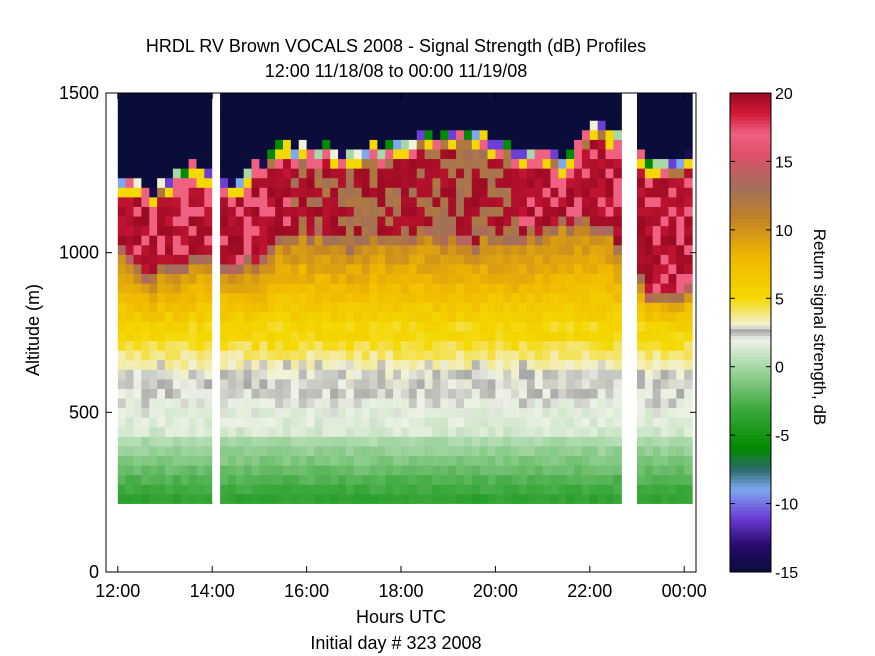 The image size is (875, 656). What do you see at coordinates (214, 298) in the screenshot?
I see `data-gap` at bounding box center [214, 298].